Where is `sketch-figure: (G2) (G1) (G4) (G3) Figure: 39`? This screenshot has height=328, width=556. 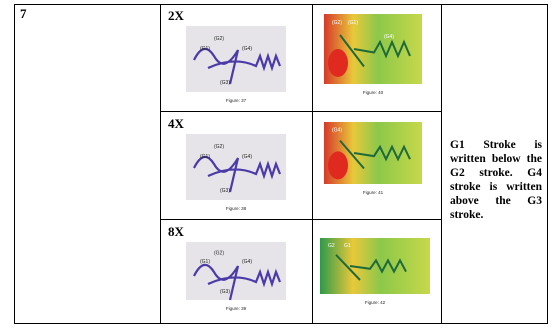
sketch-figure: (G2) (G1) (G4) (G3) Figure: 39 is located at coordinates (236, 276).